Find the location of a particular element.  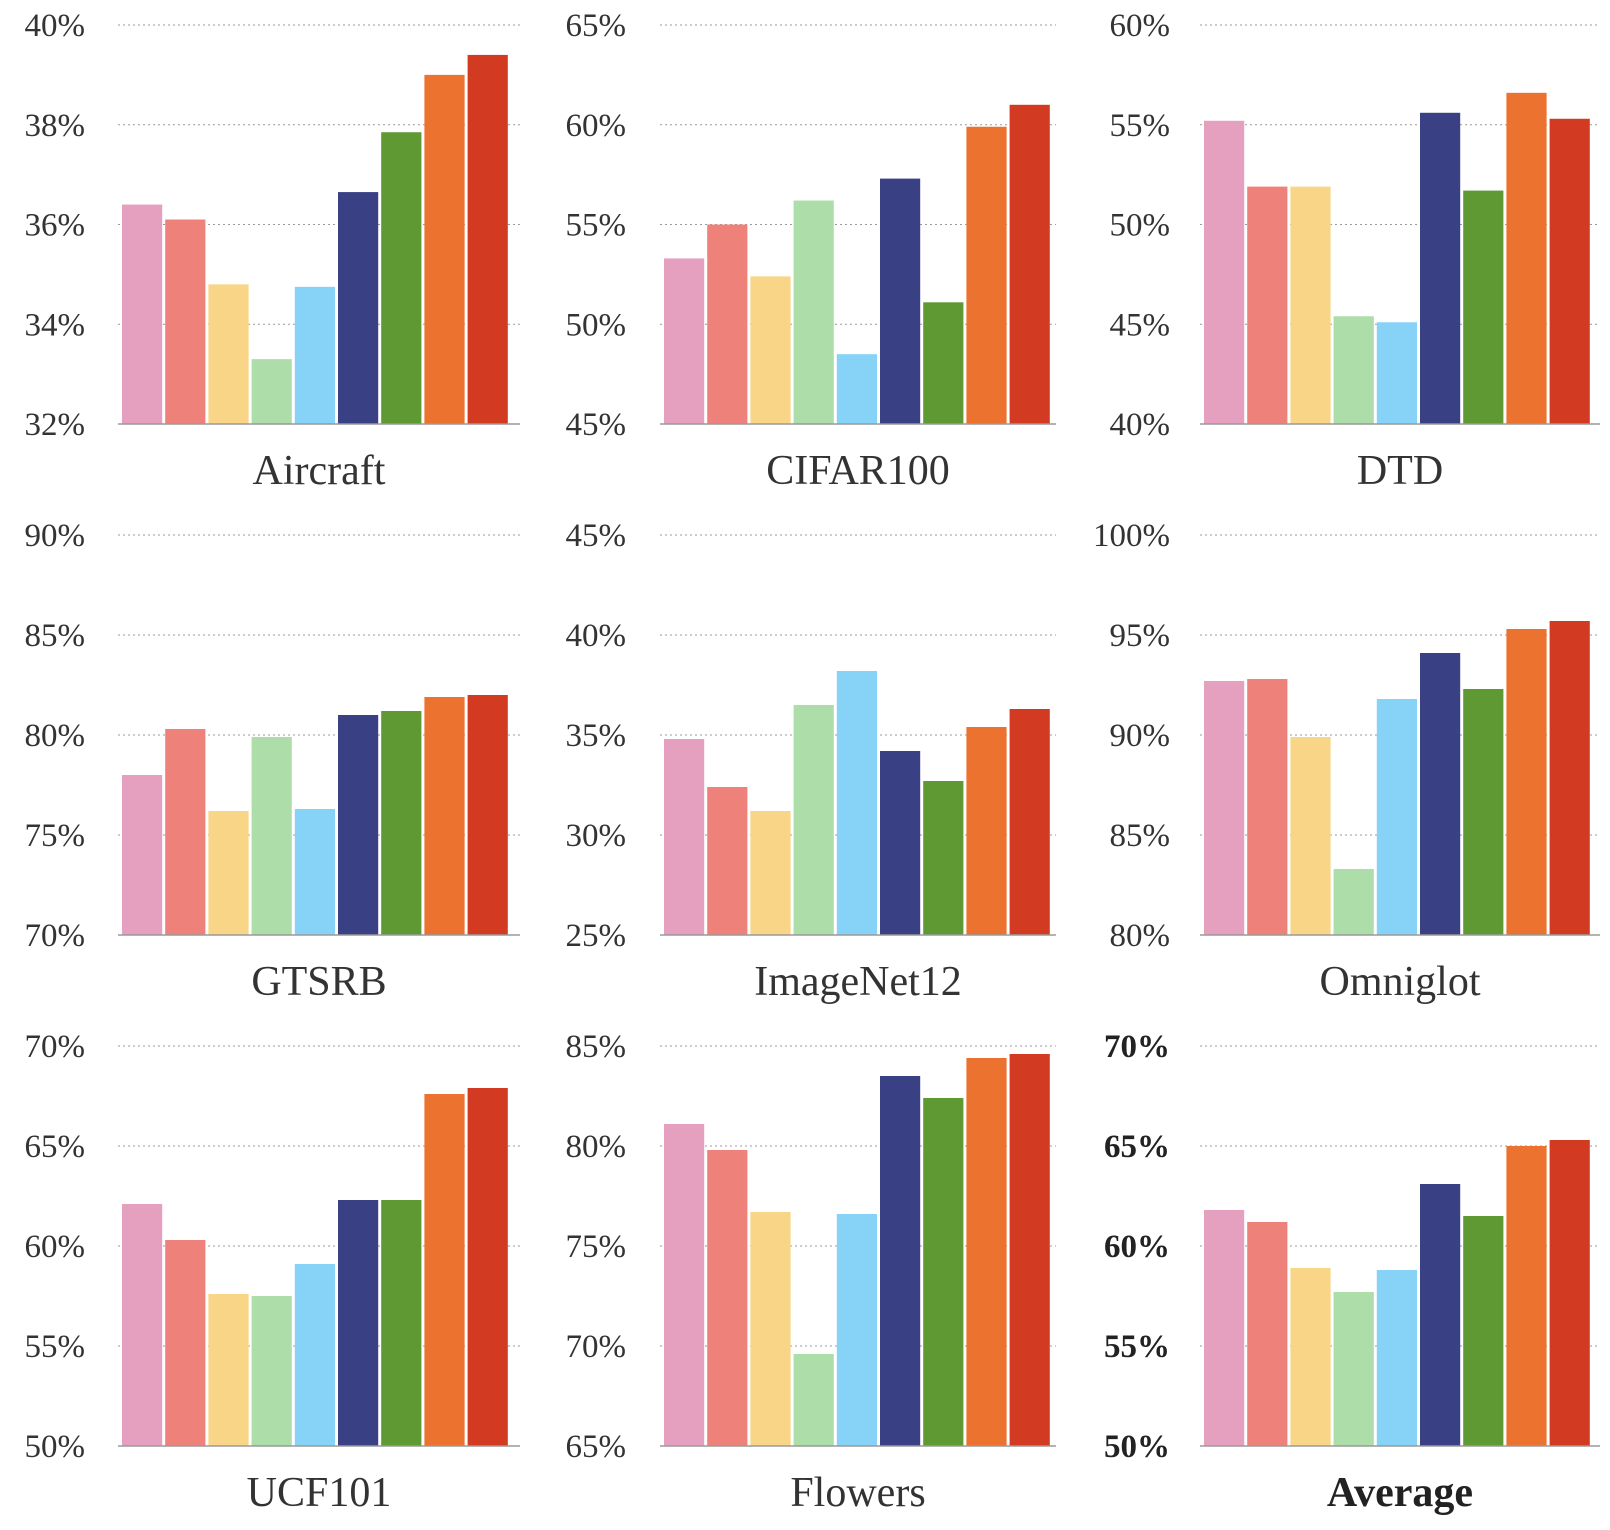

panel-title: GTSRB is located at coordinates (318, 982).